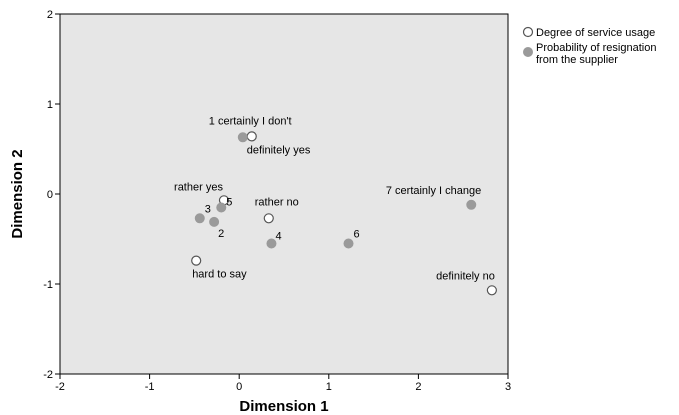  What do you see at coordinates (229, 203) in the screenshot?
I see `point-label: 5` at bounding box center [229, 203].